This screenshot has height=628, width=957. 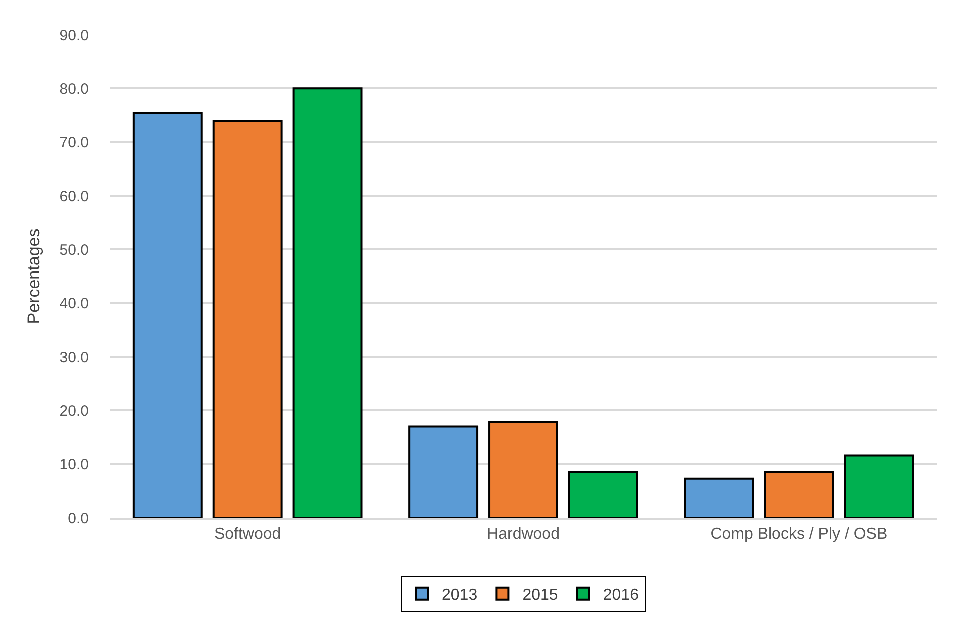 What do you see at coordinates (523, 535) in the screenshot?
I see `x-tick-label: Hardwood` at bounding box center [523, 535].